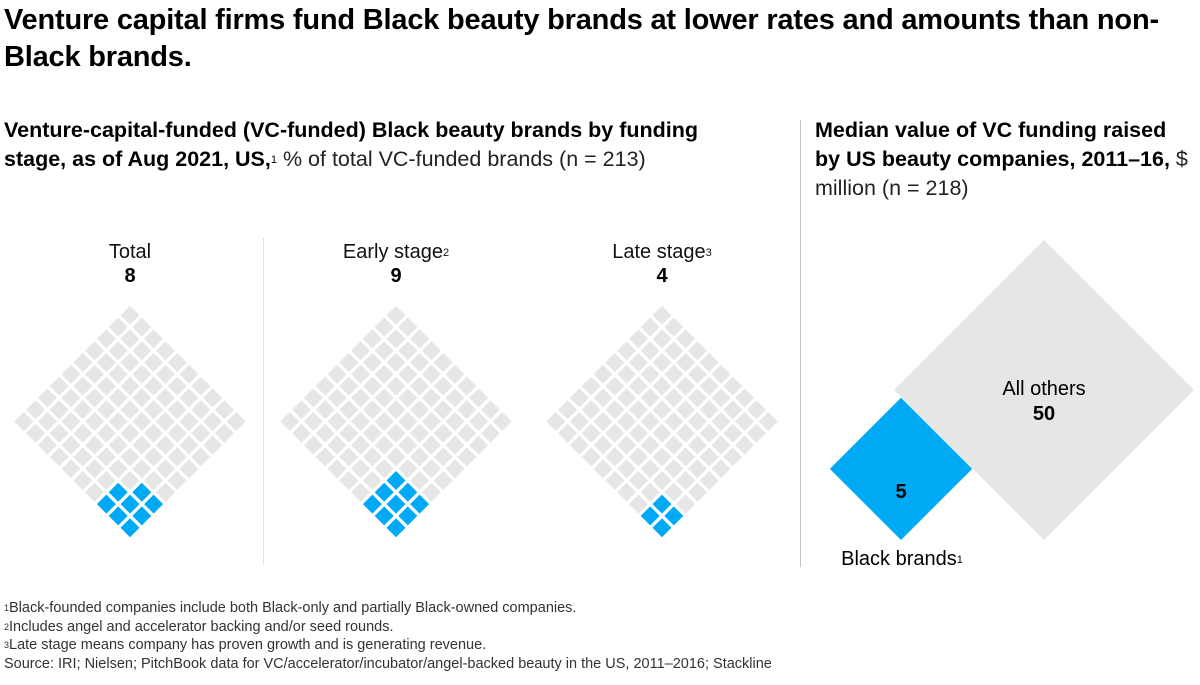  What do you see at coordinates (662, 276) in the screenshot?
I see `waffle-value: 4` at bounding box center [662, 276].